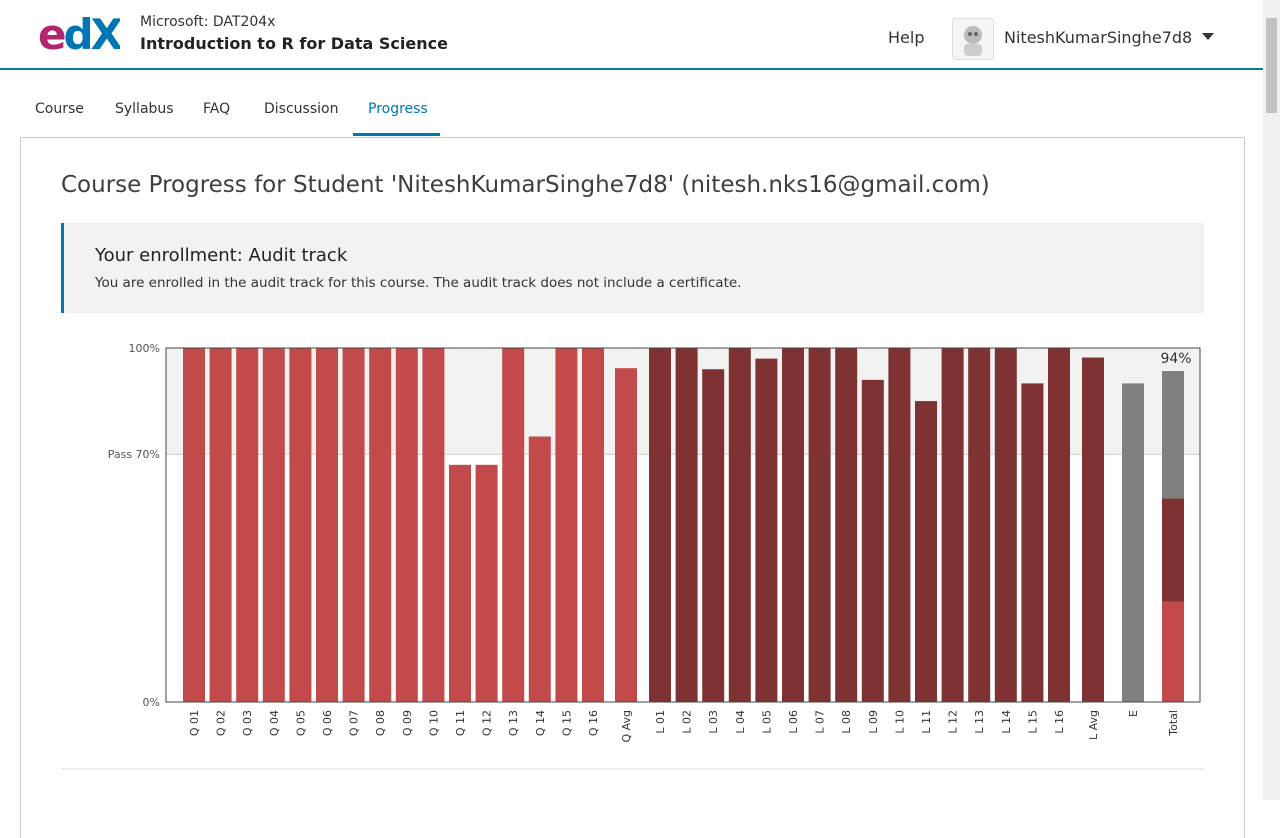  I want to click on y-tick-label: 100%, so click(144, 348).